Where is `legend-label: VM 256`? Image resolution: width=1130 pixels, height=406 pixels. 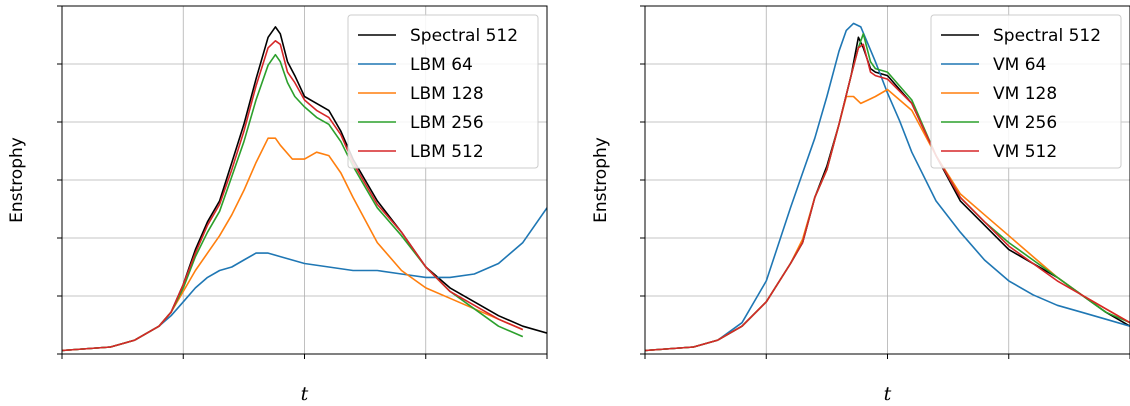 legend-label: VM 256 is located at coordinates (1025, 123).